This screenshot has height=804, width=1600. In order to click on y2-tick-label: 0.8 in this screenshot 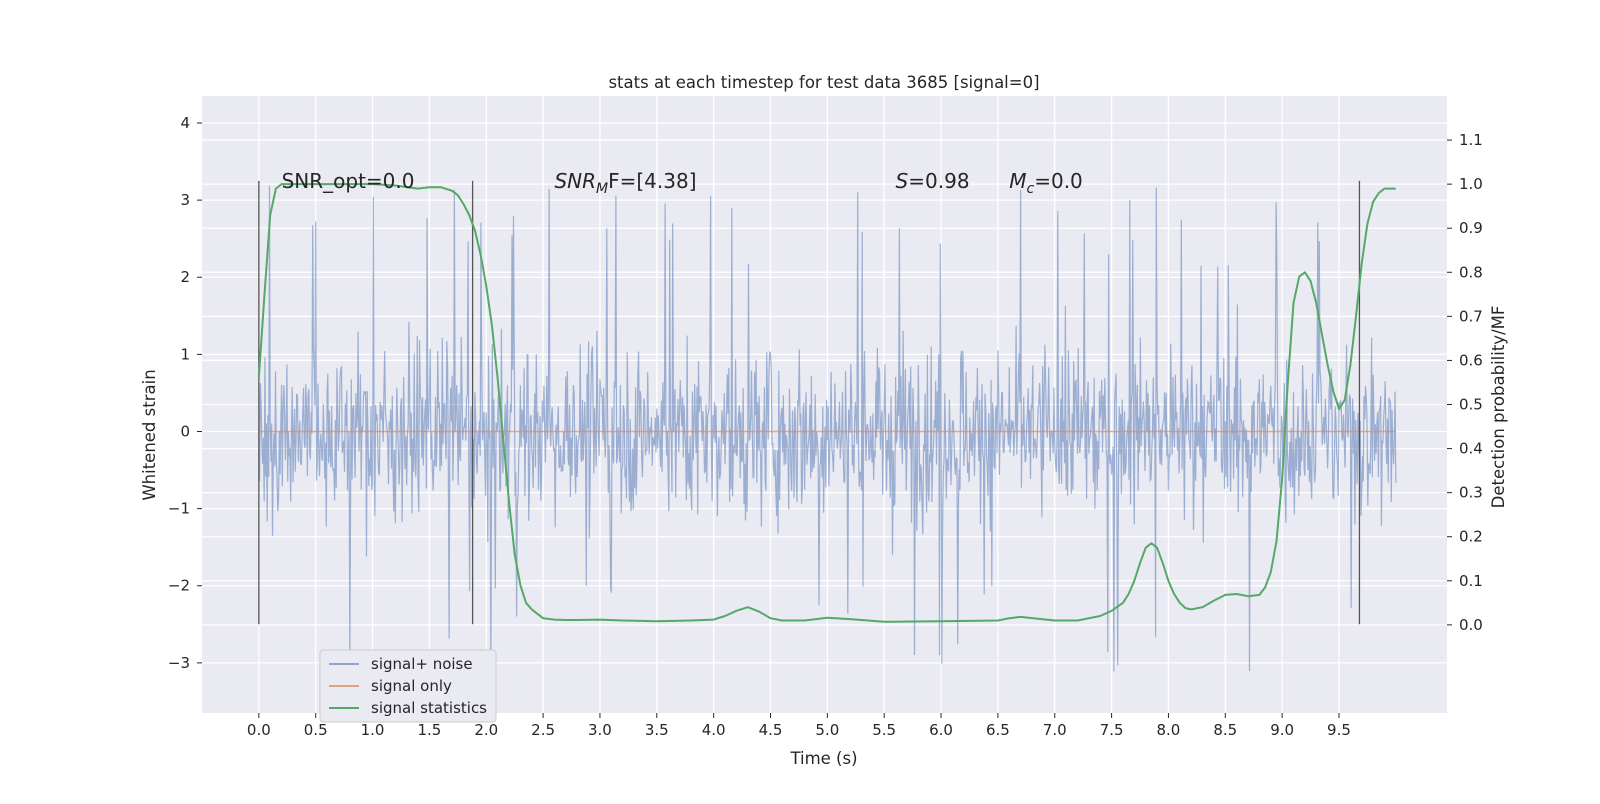, I will do `click(1471, 272)`.